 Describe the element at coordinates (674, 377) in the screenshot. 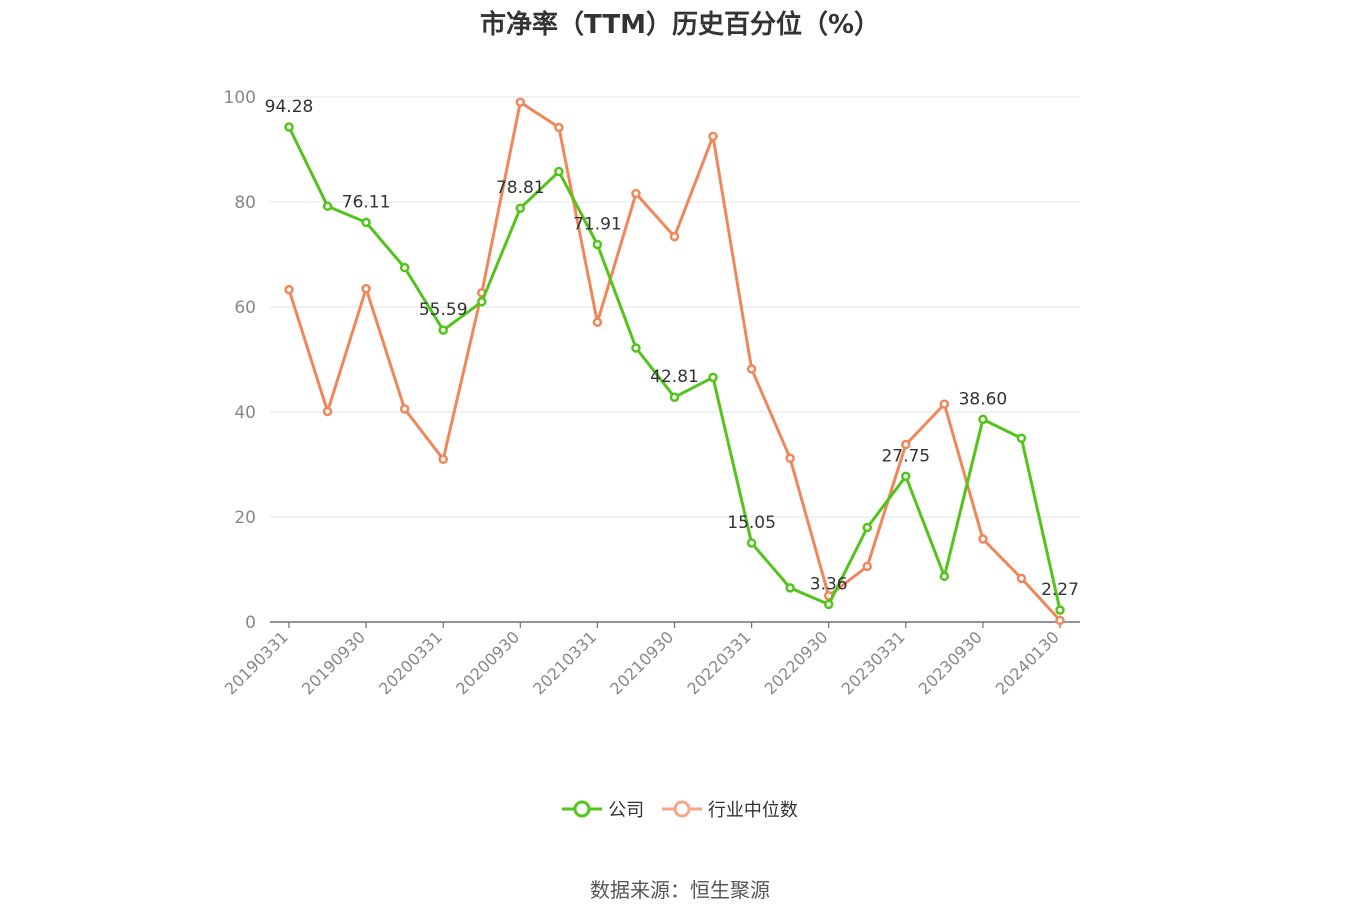

I see `company-data-label-20210930: 42.81` at that location.